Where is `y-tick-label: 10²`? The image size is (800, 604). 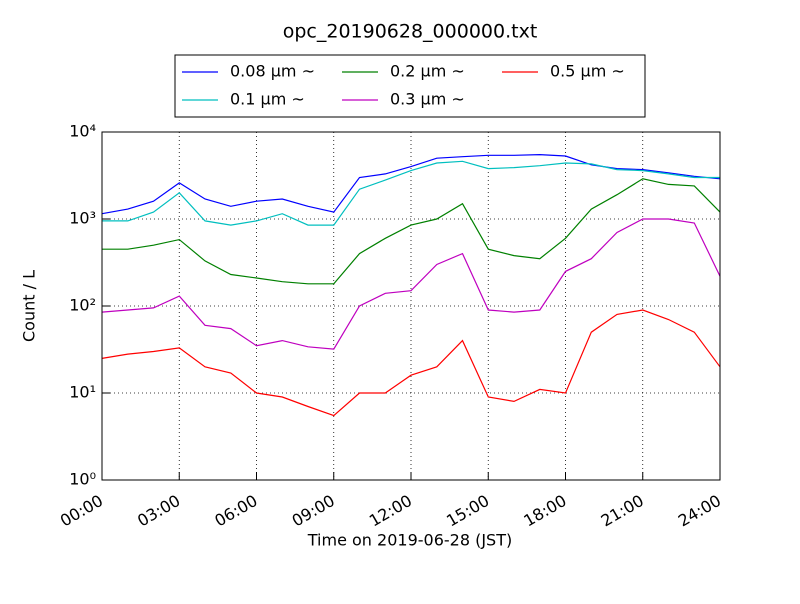 y-tick-label: 10² is located at coordinates (82, 305).